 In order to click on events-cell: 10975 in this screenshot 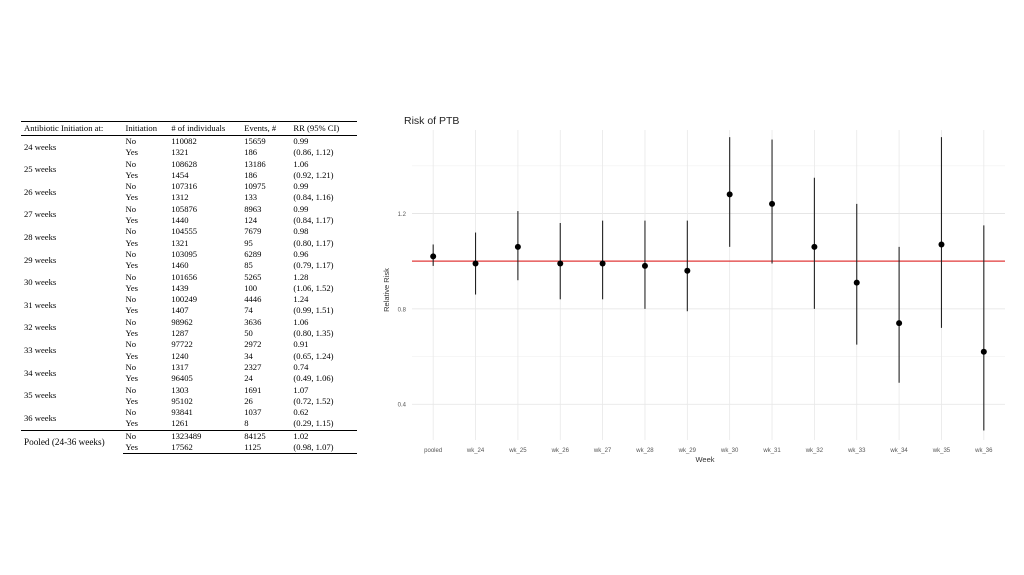, I will do `click(255, 186)`.